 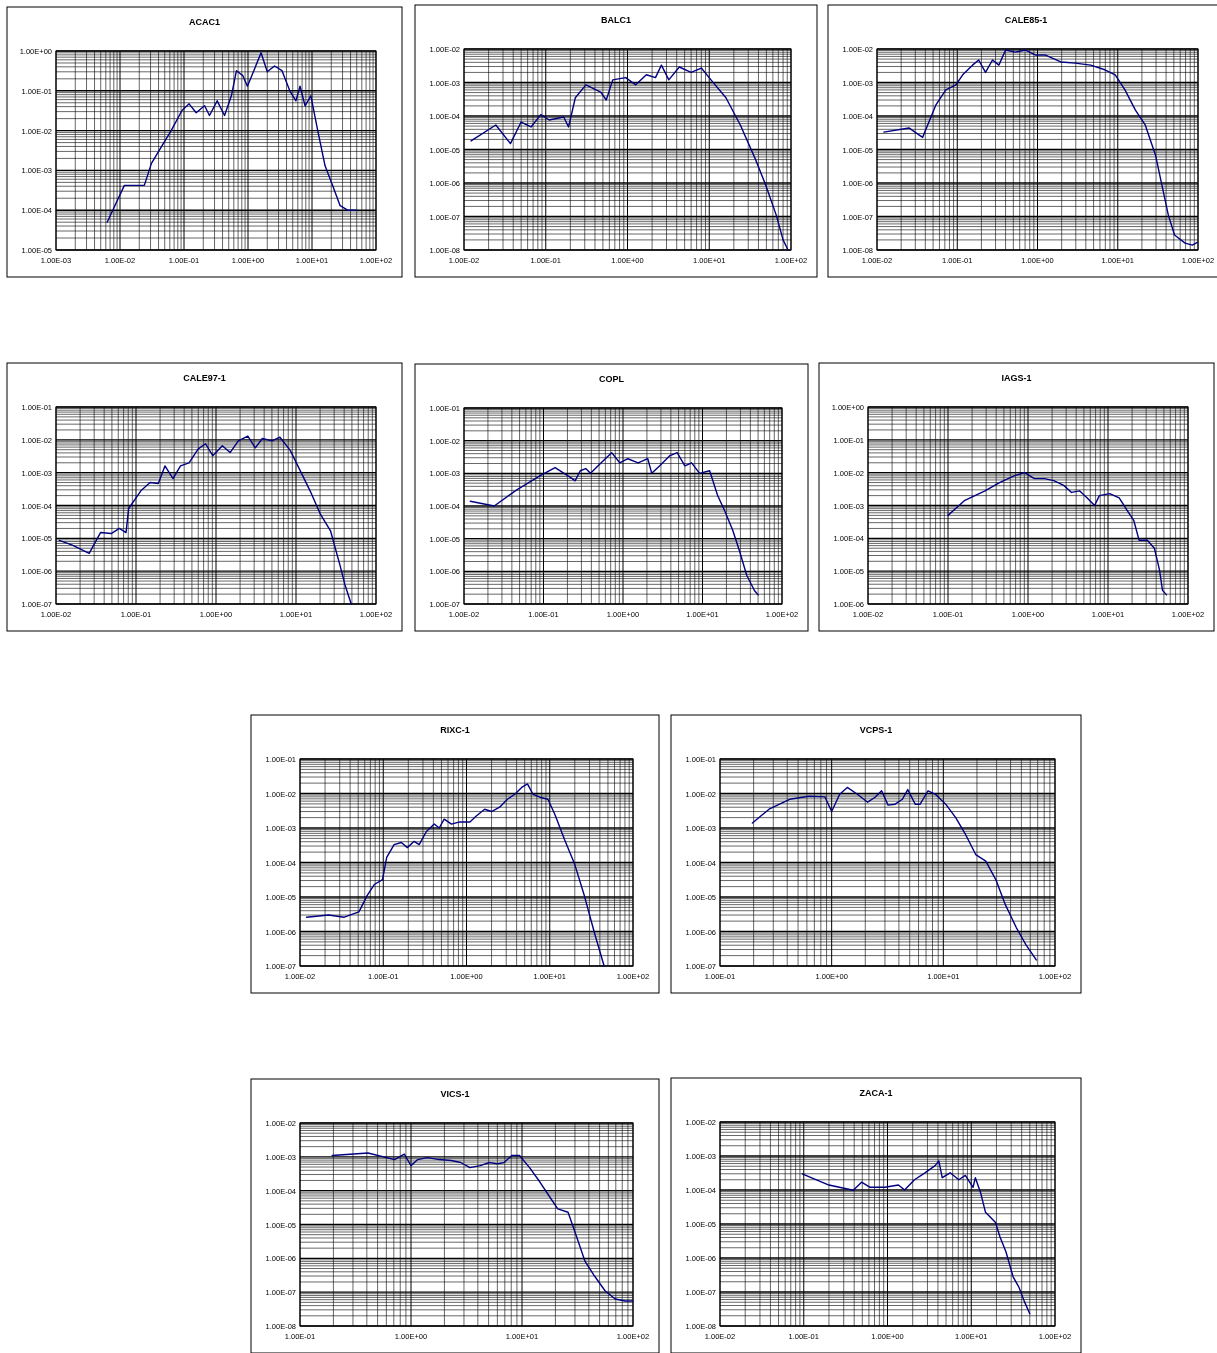 I want to click on chart-title: ZACA-1, so click(x=876, y=1093).